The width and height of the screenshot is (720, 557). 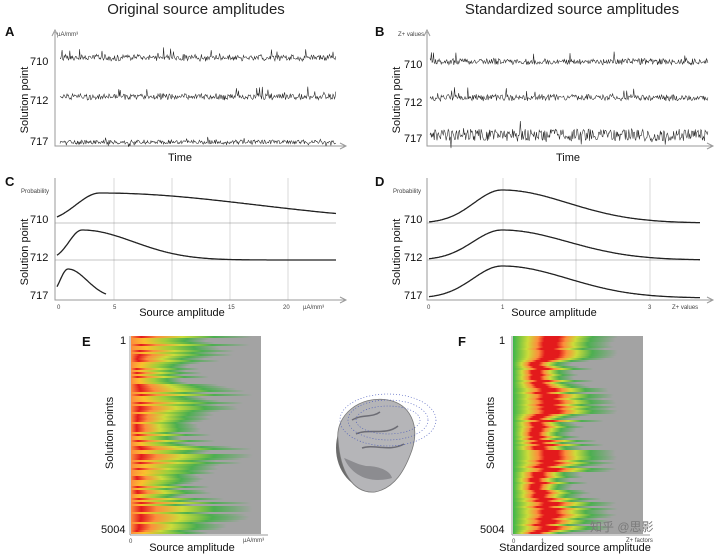 I want to click on panel-c-row-712: 712, so click(x=39, y=258).